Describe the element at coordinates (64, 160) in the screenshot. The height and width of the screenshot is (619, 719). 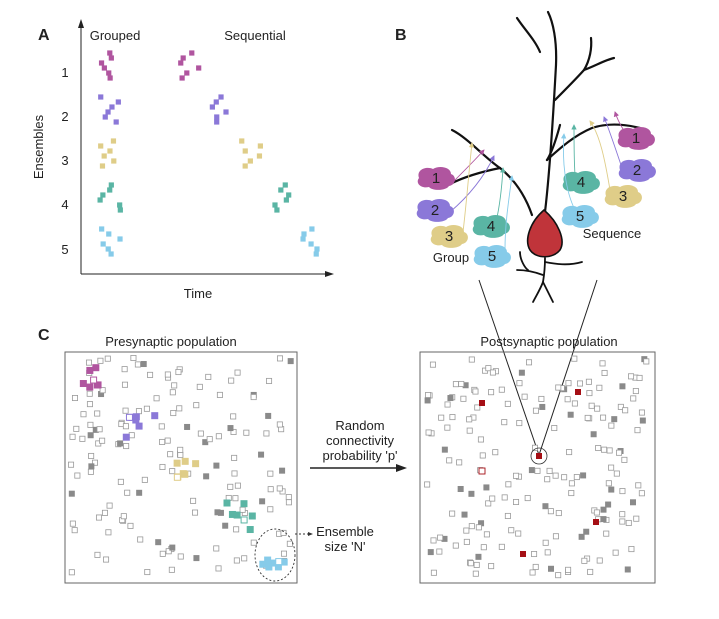
I see `y-tick-3: 3` at that location.